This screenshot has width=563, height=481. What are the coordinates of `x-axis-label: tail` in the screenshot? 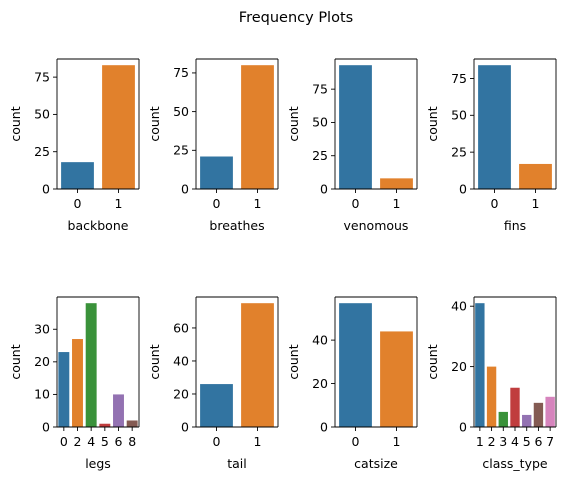 It's located at (237, 463).